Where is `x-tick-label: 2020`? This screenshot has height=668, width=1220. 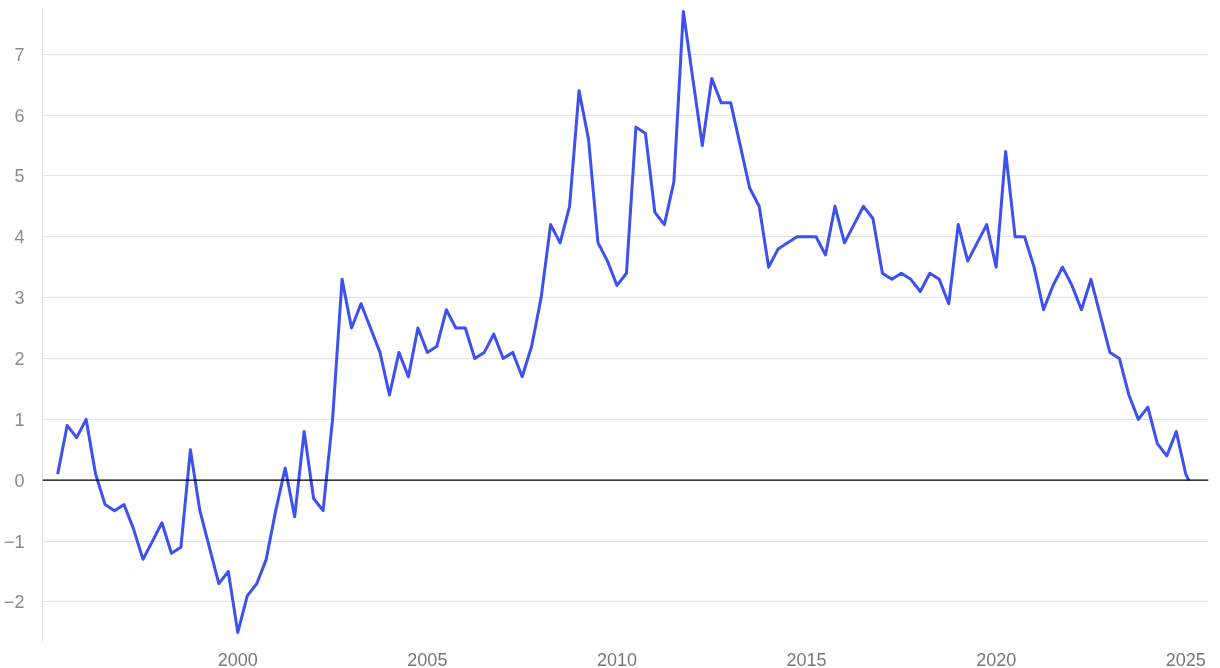 x-tick-label: 2020 is located at coordinates (996, 658).